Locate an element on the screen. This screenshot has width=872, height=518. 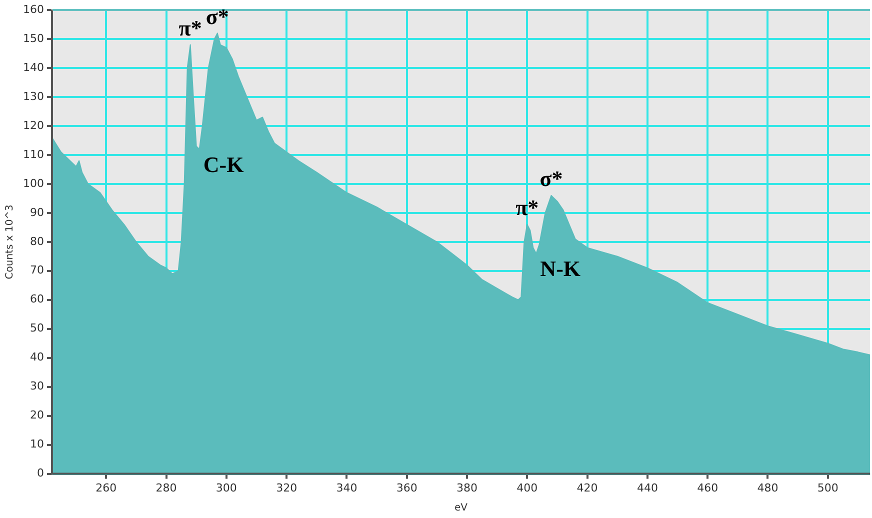
y-tick-label: 160 is located at coordinates (33, 9).